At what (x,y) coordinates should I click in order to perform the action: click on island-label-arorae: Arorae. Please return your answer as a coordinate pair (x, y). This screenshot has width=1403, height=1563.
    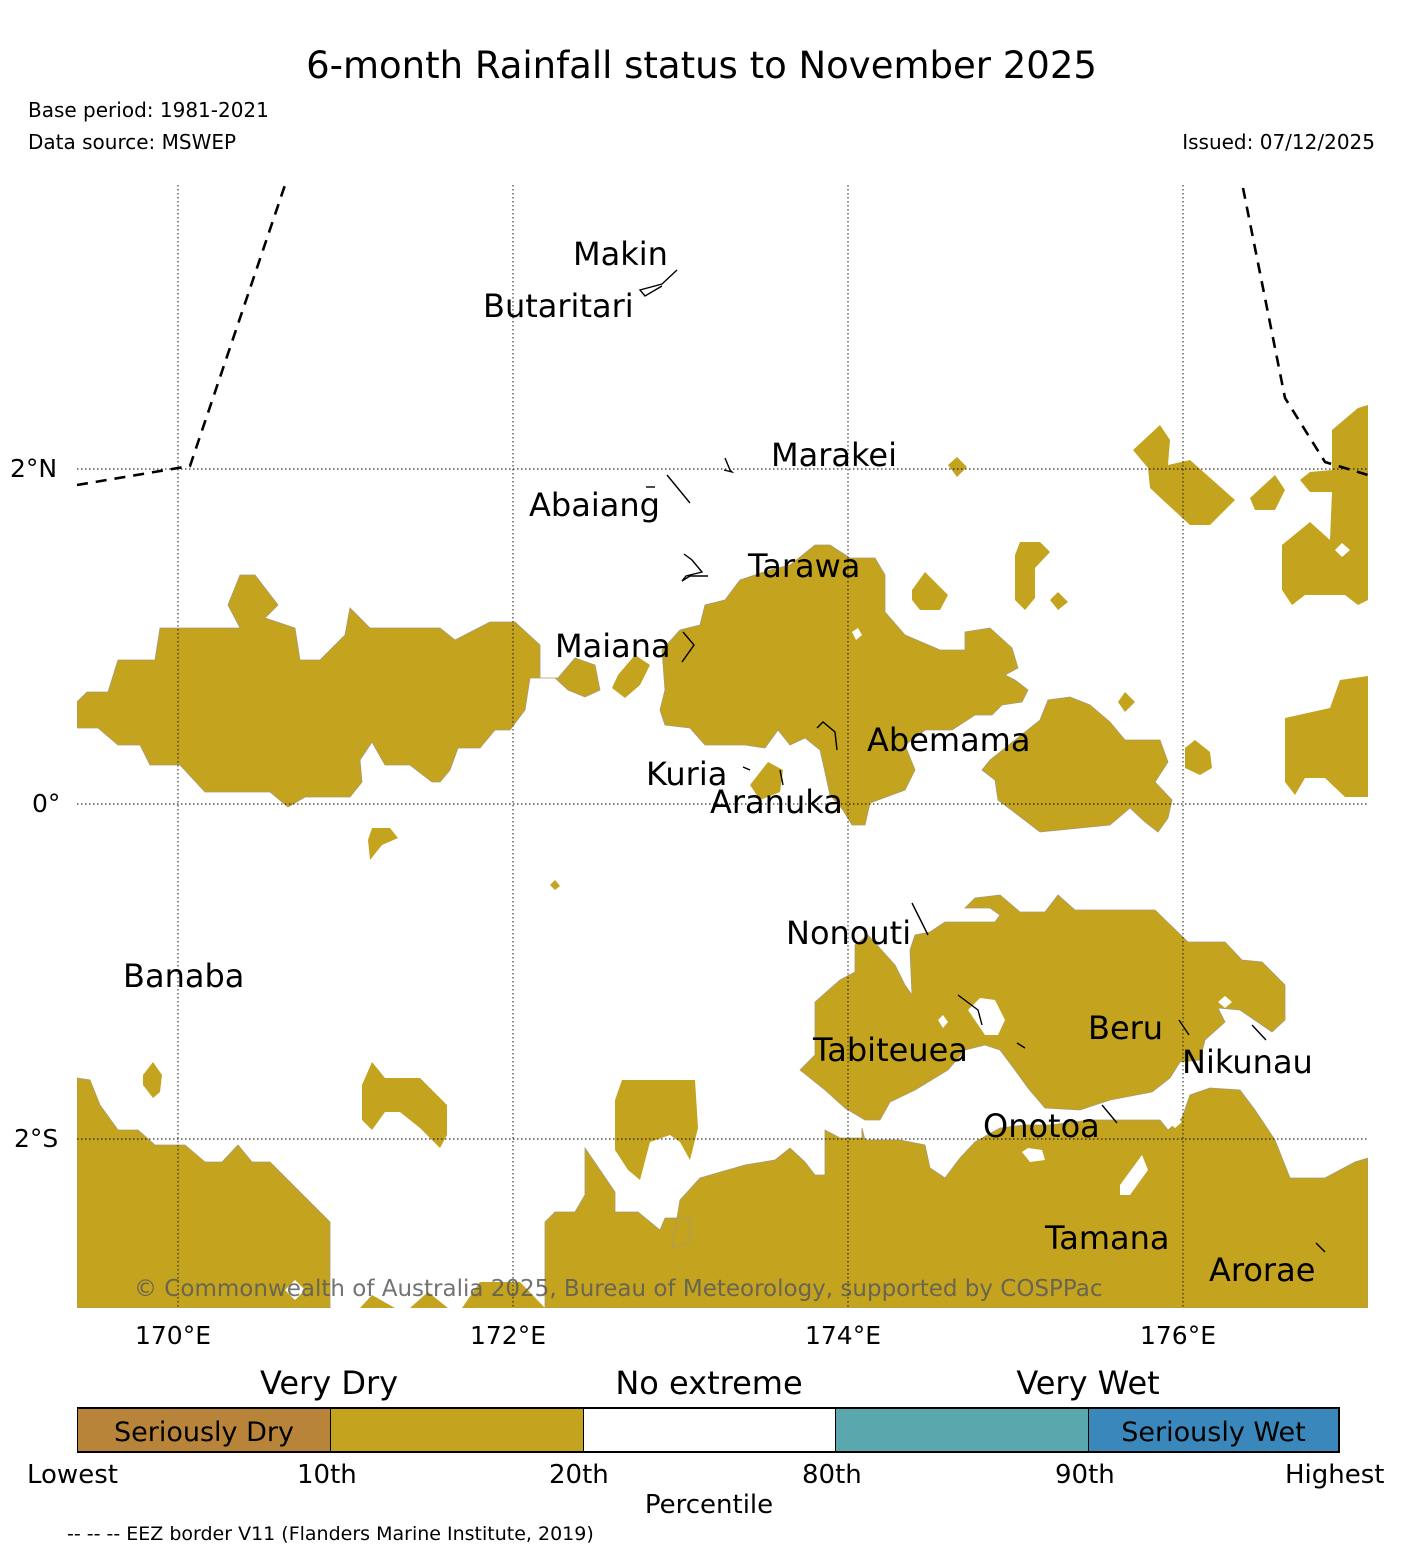
    Looking at the image, I should click on (1262, 1270).